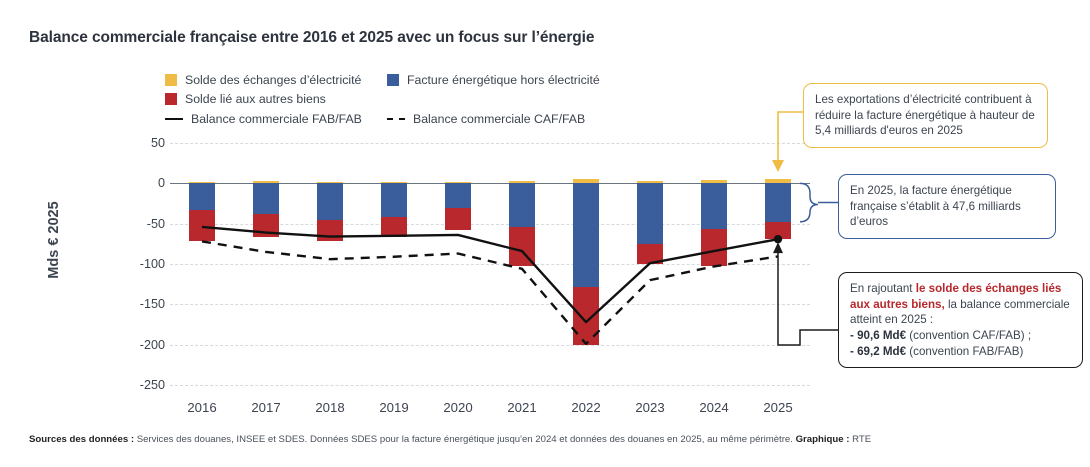  What do you see at coordinates (152, 264) in the screenshot?
I see `y-tick-label: -100` at bounding box center [152, 264].